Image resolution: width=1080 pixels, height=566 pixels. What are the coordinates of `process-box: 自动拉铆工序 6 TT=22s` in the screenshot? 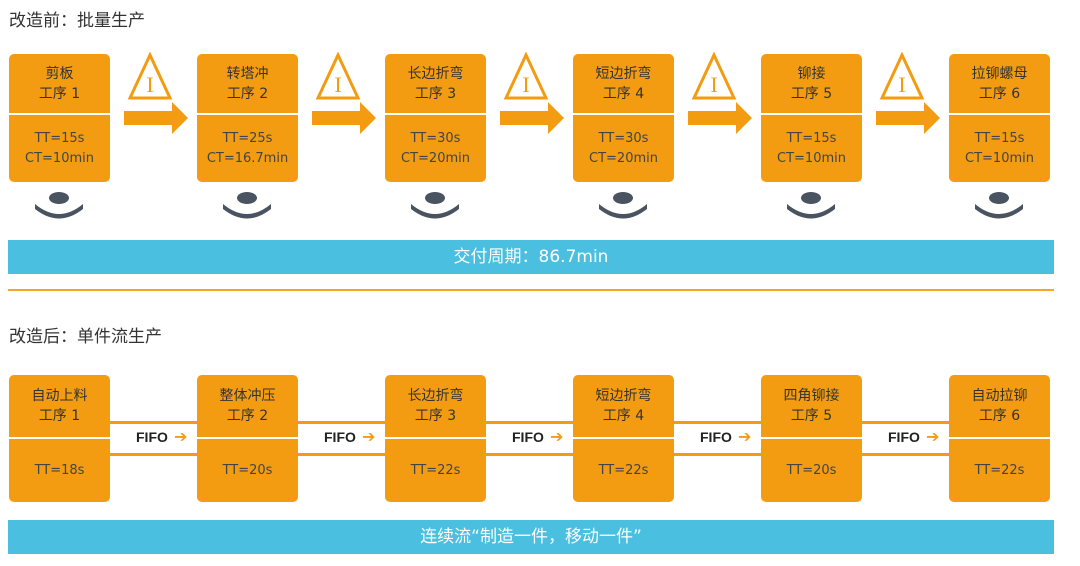 It's located at (999, 438).